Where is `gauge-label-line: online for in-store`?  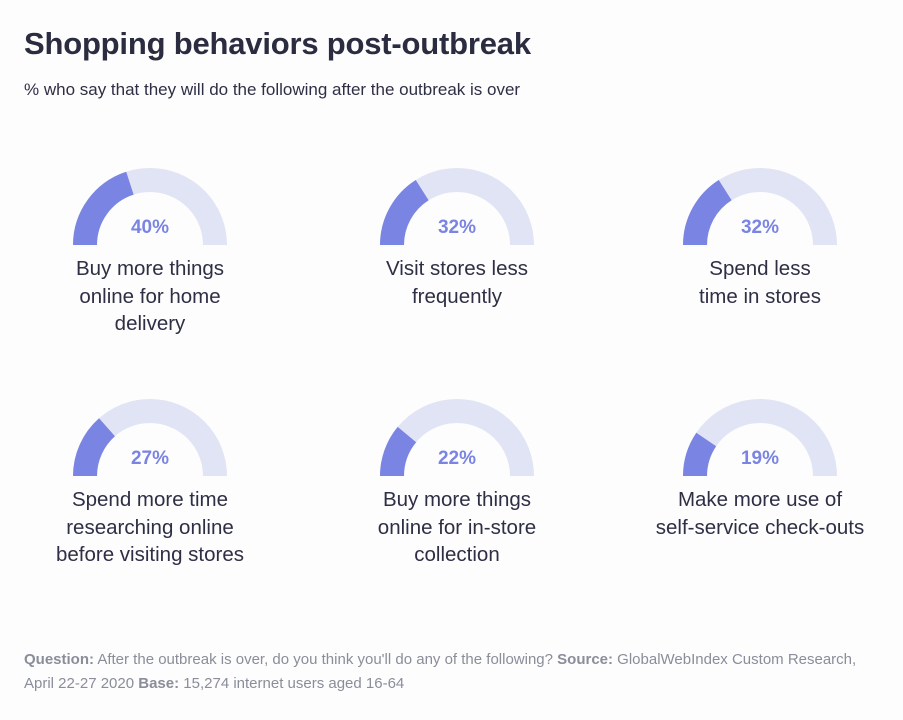
gauge-label-line: online for in-store is located at coordinates (457, 527).